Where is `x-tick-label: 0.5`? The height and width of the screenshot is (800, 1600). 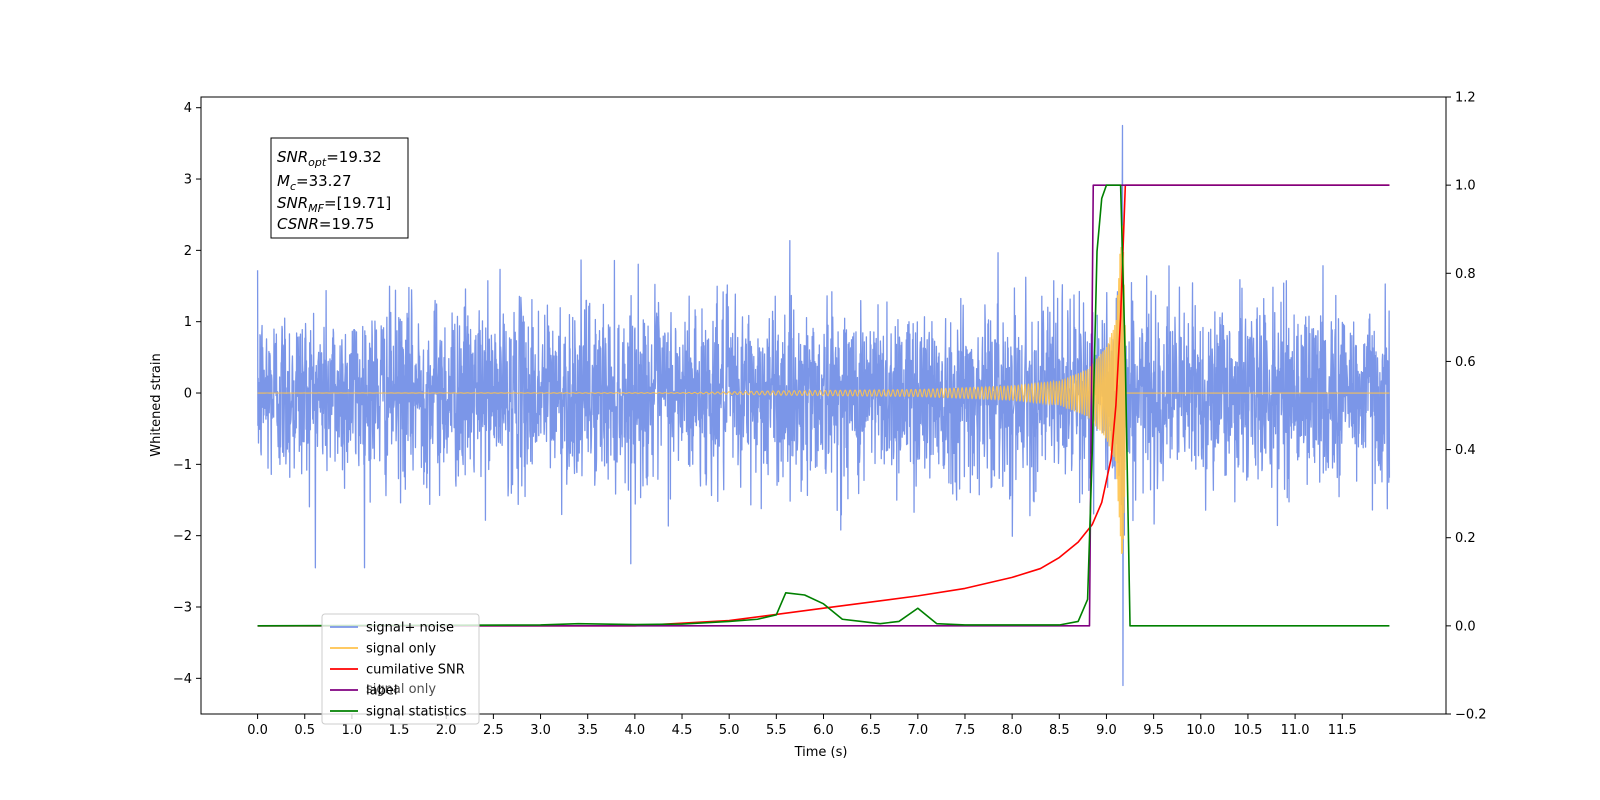
x-tick-label: 0.5 is located at coordinates (304, 730).